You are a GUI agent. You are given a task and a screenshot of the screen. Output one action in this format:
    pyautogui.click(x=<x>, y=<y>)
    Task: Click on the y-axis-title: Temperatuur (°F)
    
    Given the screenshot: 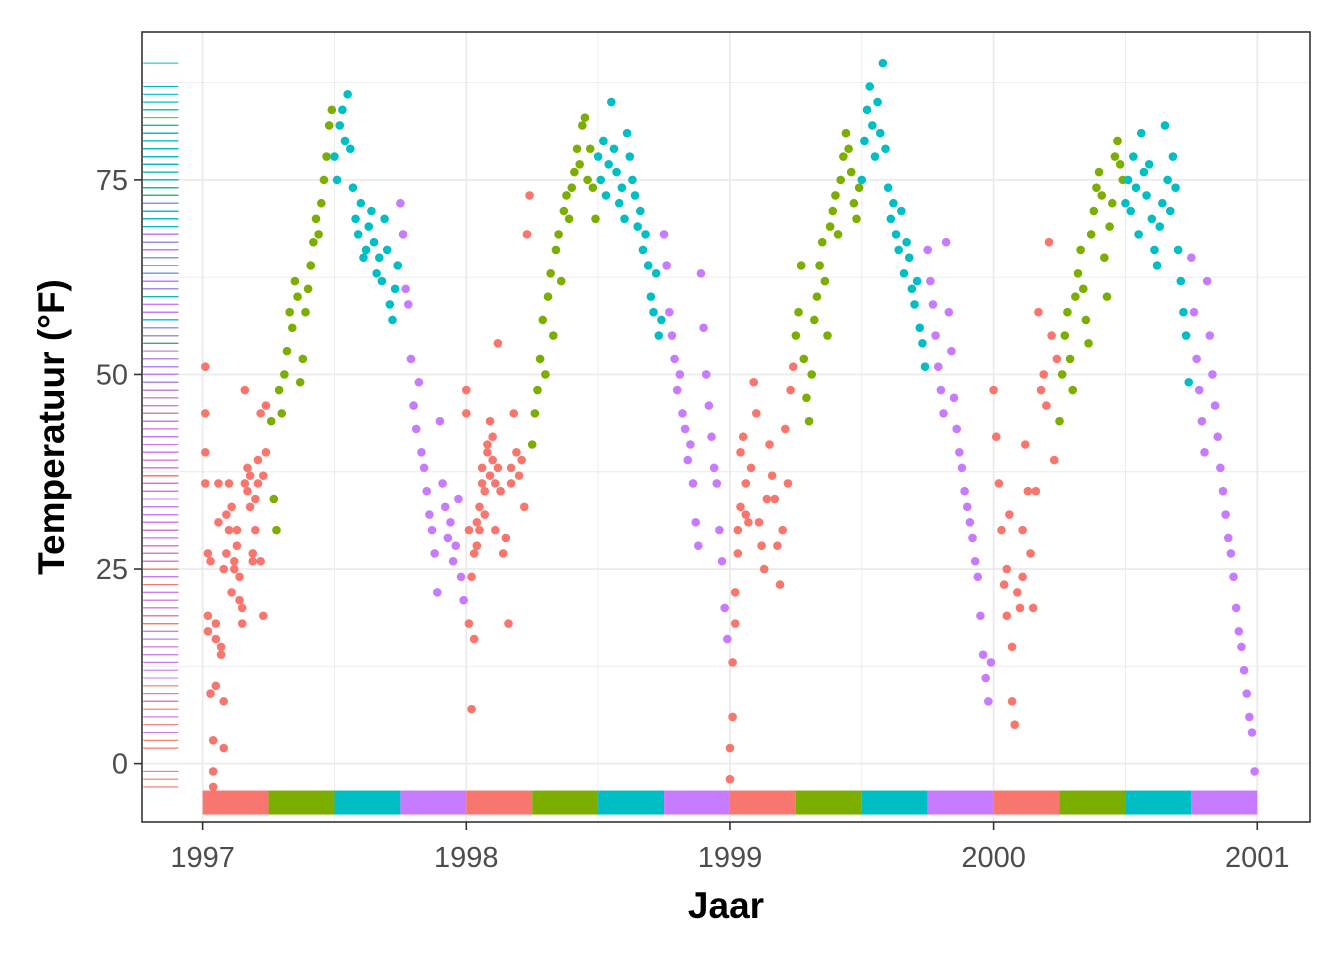 What is the action you would take?
    pyautogui.click(x=51, y=427)
    